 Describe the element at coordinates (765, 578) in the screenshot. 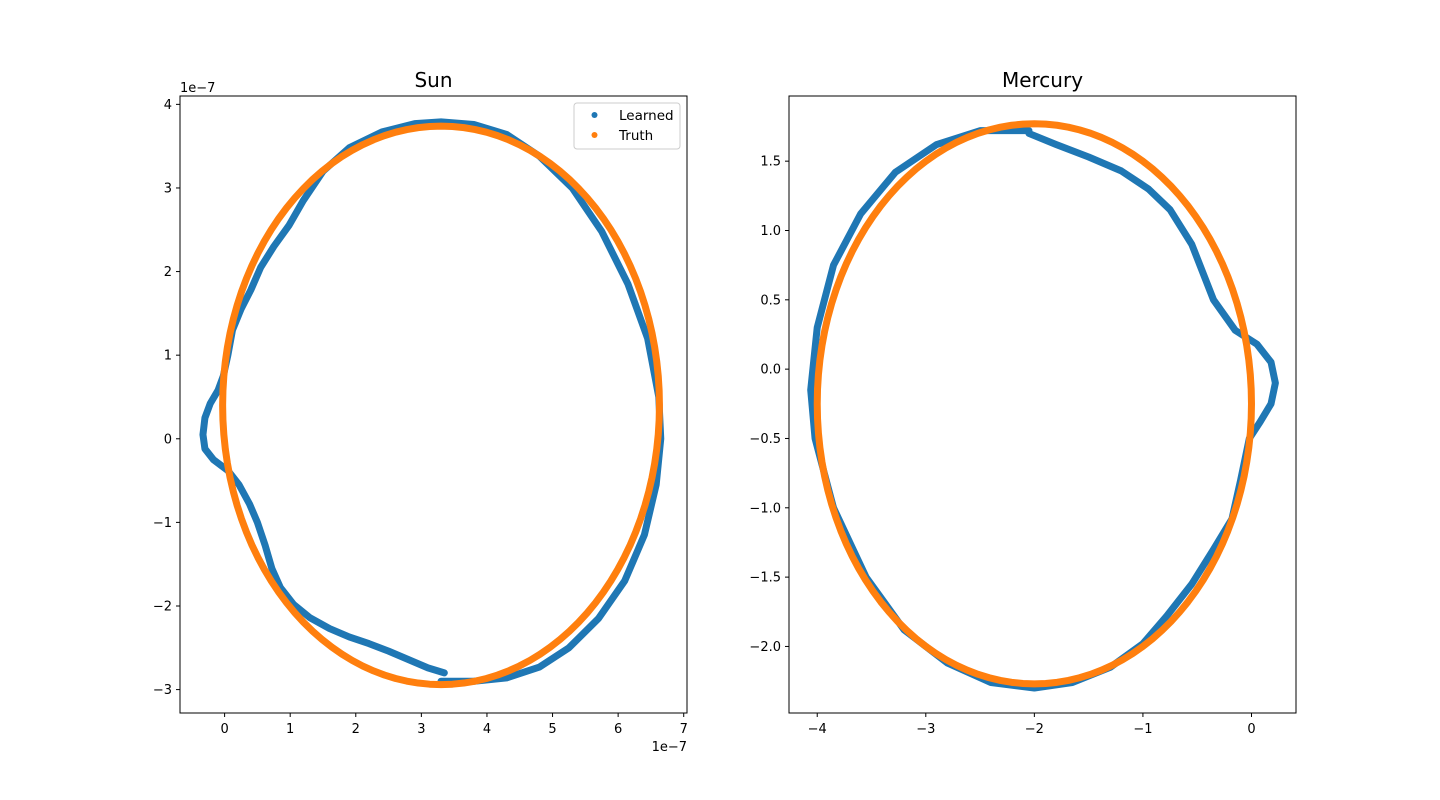

I see `mercury-y-tick-label: −1.5` at that location.